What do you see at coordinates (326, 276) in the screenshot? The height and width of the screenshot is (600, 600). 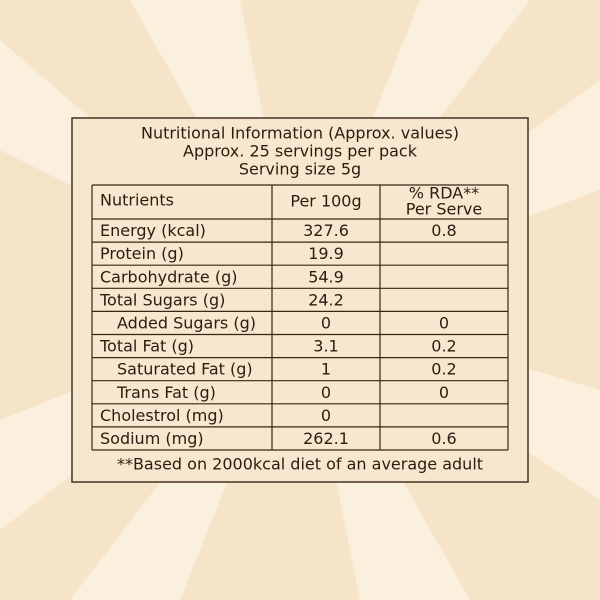 I see `per-100g-value: 54.9` at bounding box center [326, 276].